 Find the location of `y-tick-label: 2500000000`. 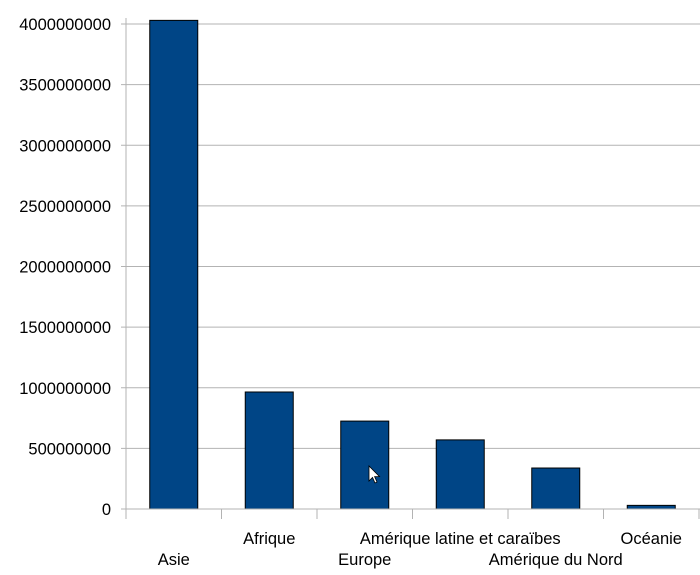

y-tick-label: 2500000000 is located at coordinates (65, 207).